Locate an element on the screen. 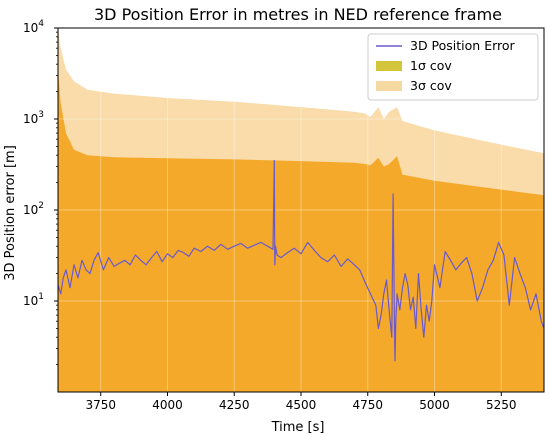  x-tick-label: 4500 is located at coordinates (301, 405).